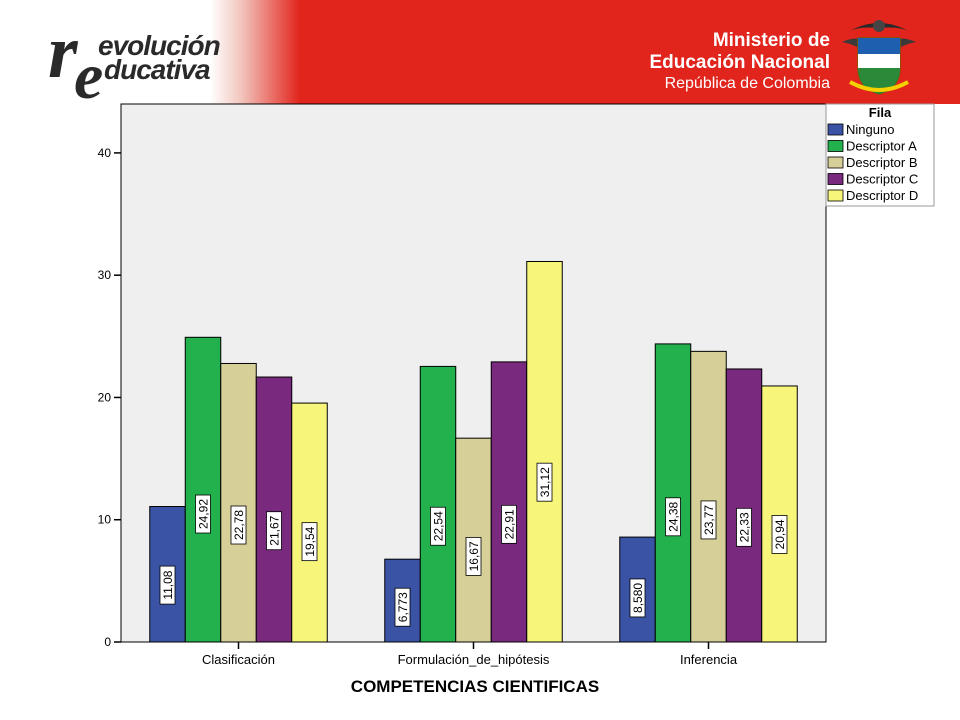 The height and width of the screenshot is (720, 960). I want to click on data-label: 22,91, so click(510, 524).